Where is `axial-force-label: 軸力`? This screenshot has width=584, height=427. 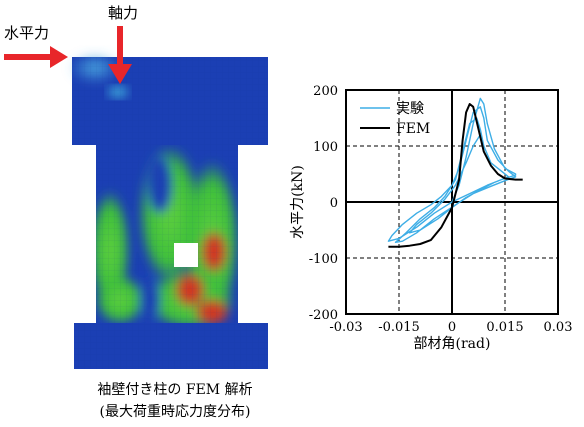 axial-force-label: 軸力 is located at coordinates (123, 13).